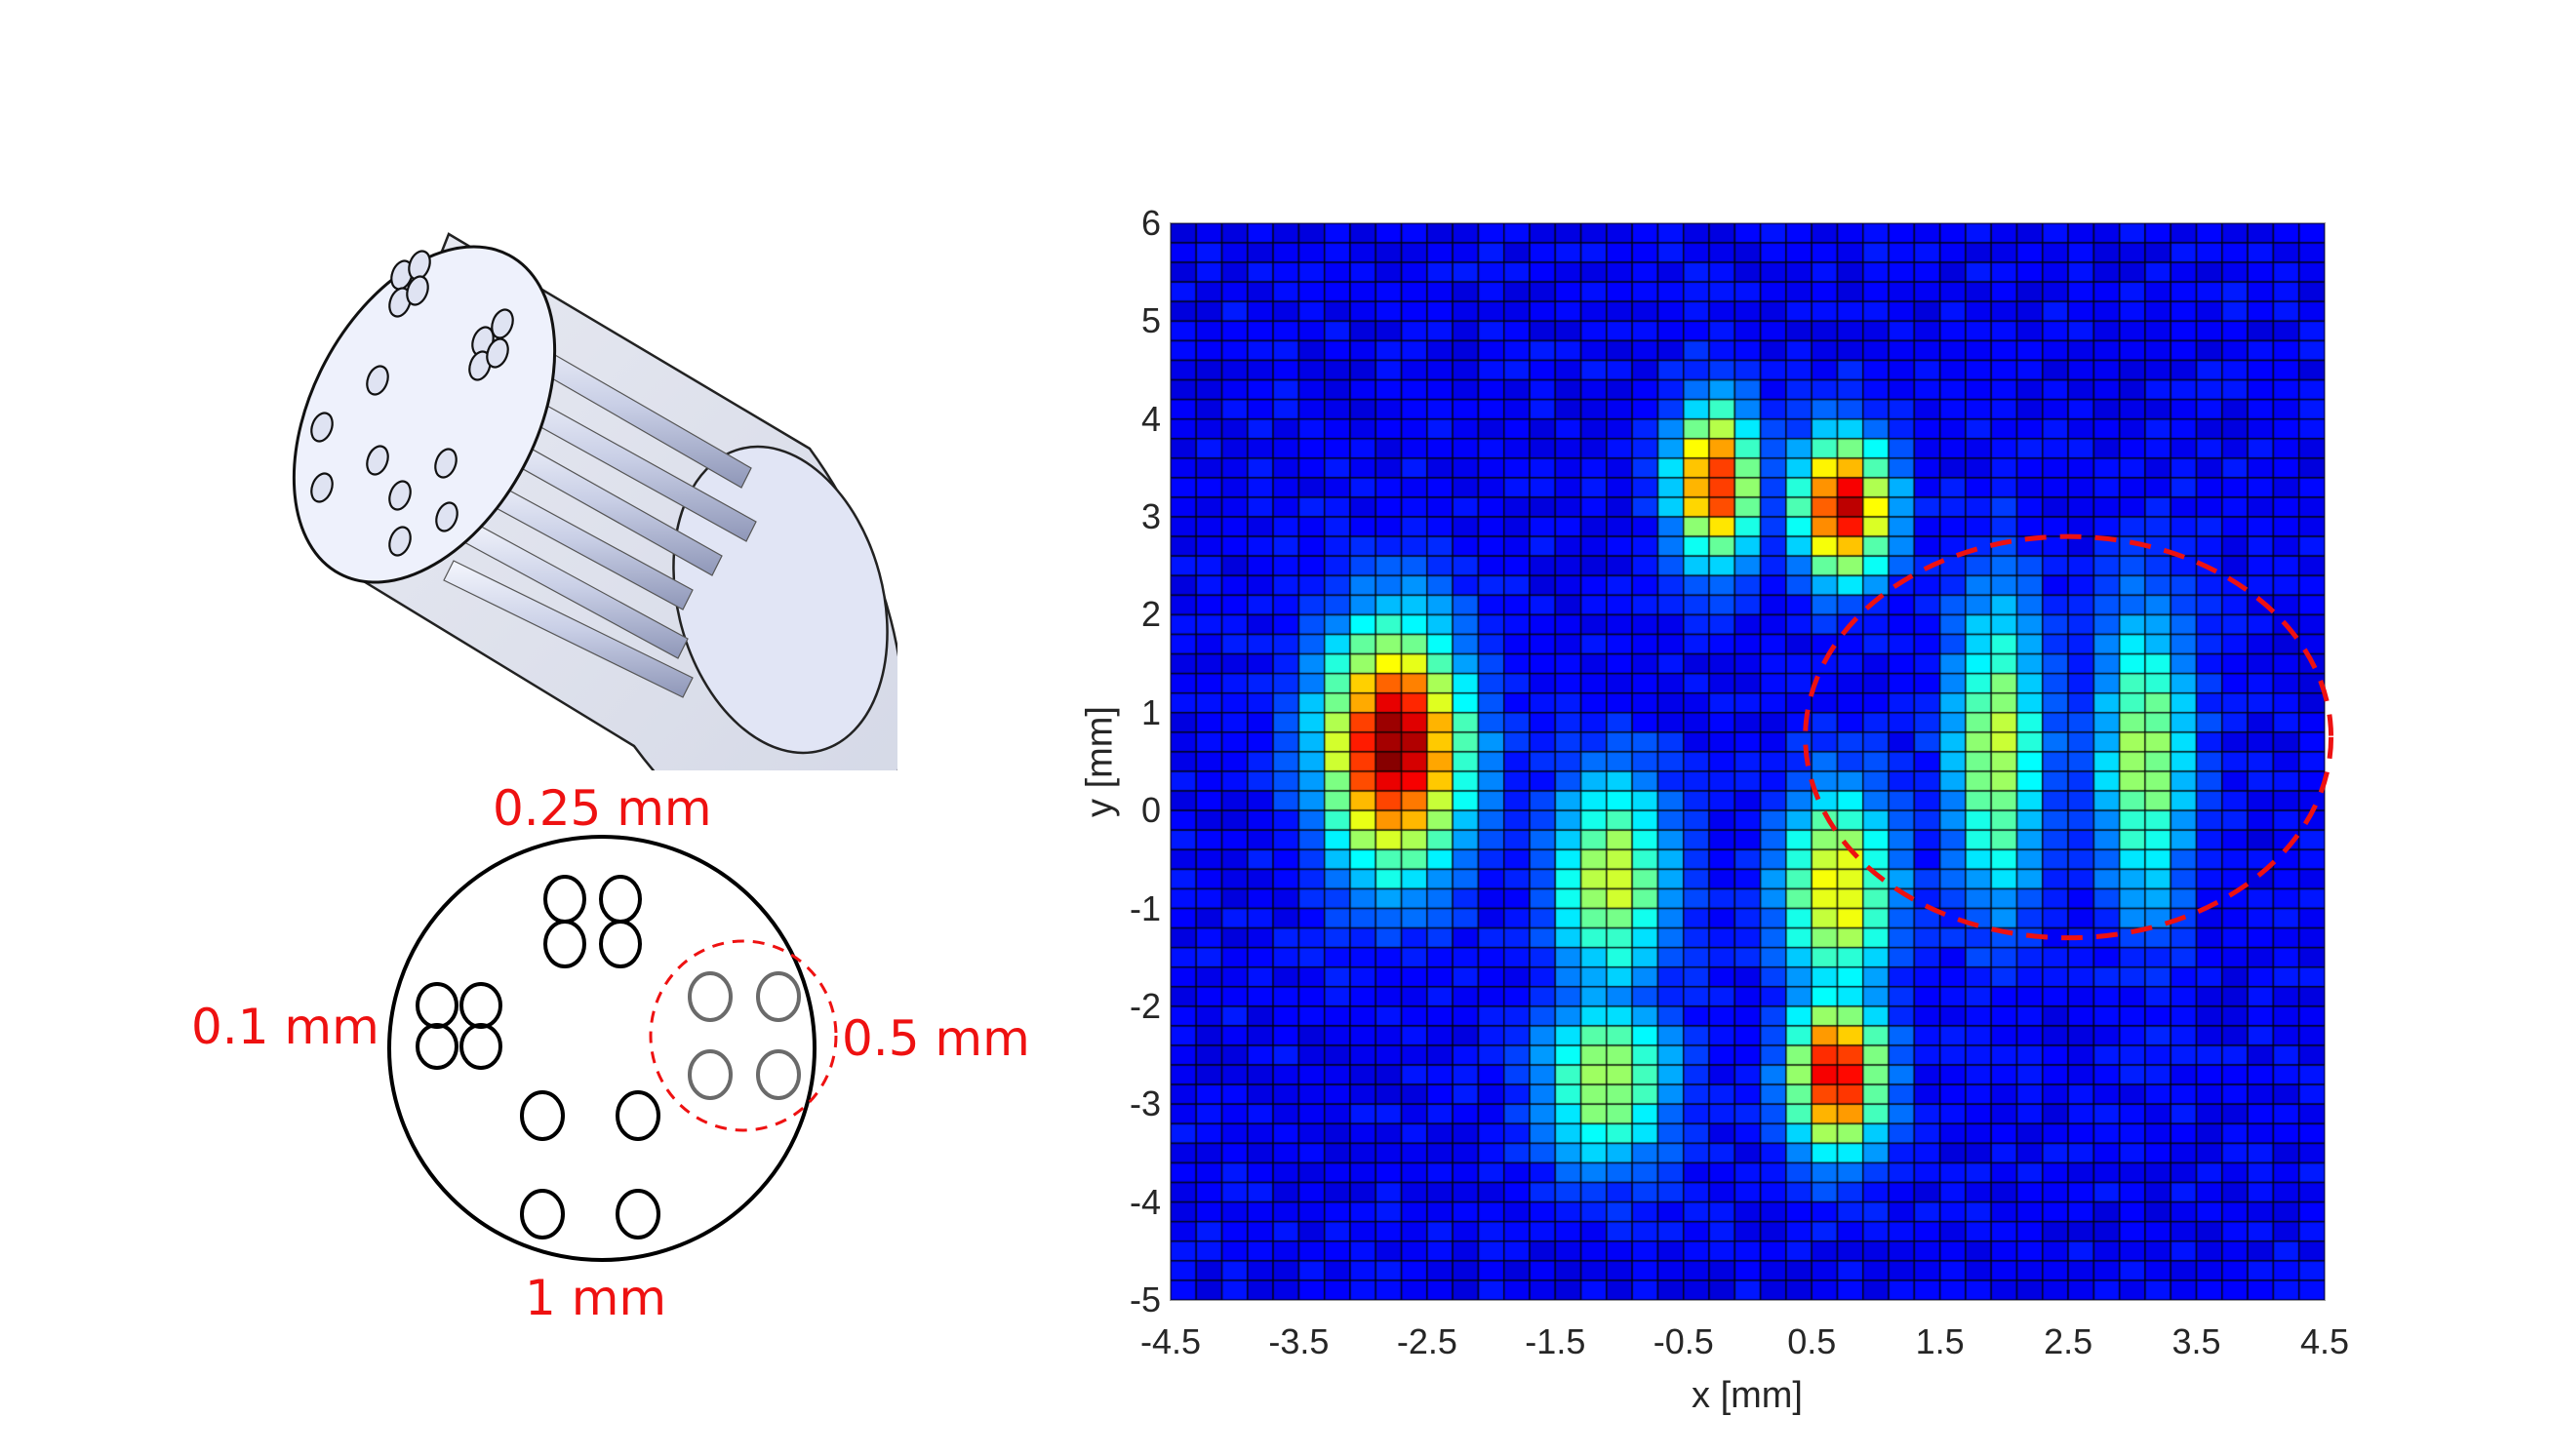 The width and height of the screenshot is (2550, 1456). I want to click on heatmap-overlay, so click(2068, 737).